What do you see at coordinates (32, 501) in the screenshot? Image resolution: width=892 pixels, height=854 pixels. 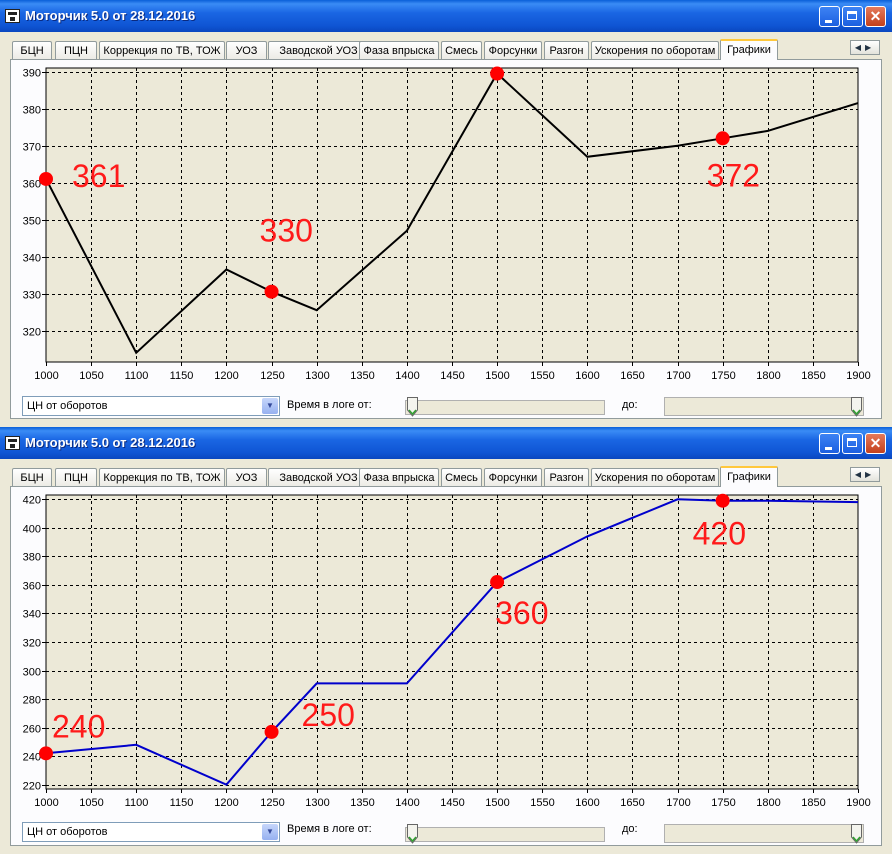 I see `y-tick-label: 420` at bounding box center [32, 501].